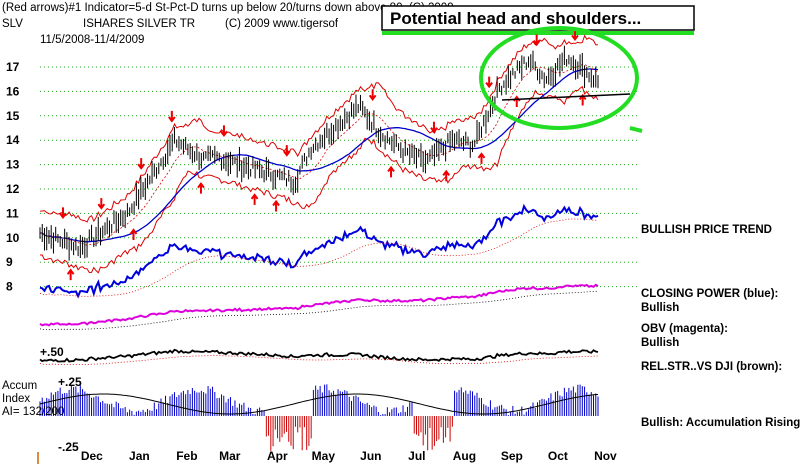 This screenshot has width=800, height=465. Describe the element at coordinates (464, 456) in the screenshot. I see `month-label: Aug` at that location.